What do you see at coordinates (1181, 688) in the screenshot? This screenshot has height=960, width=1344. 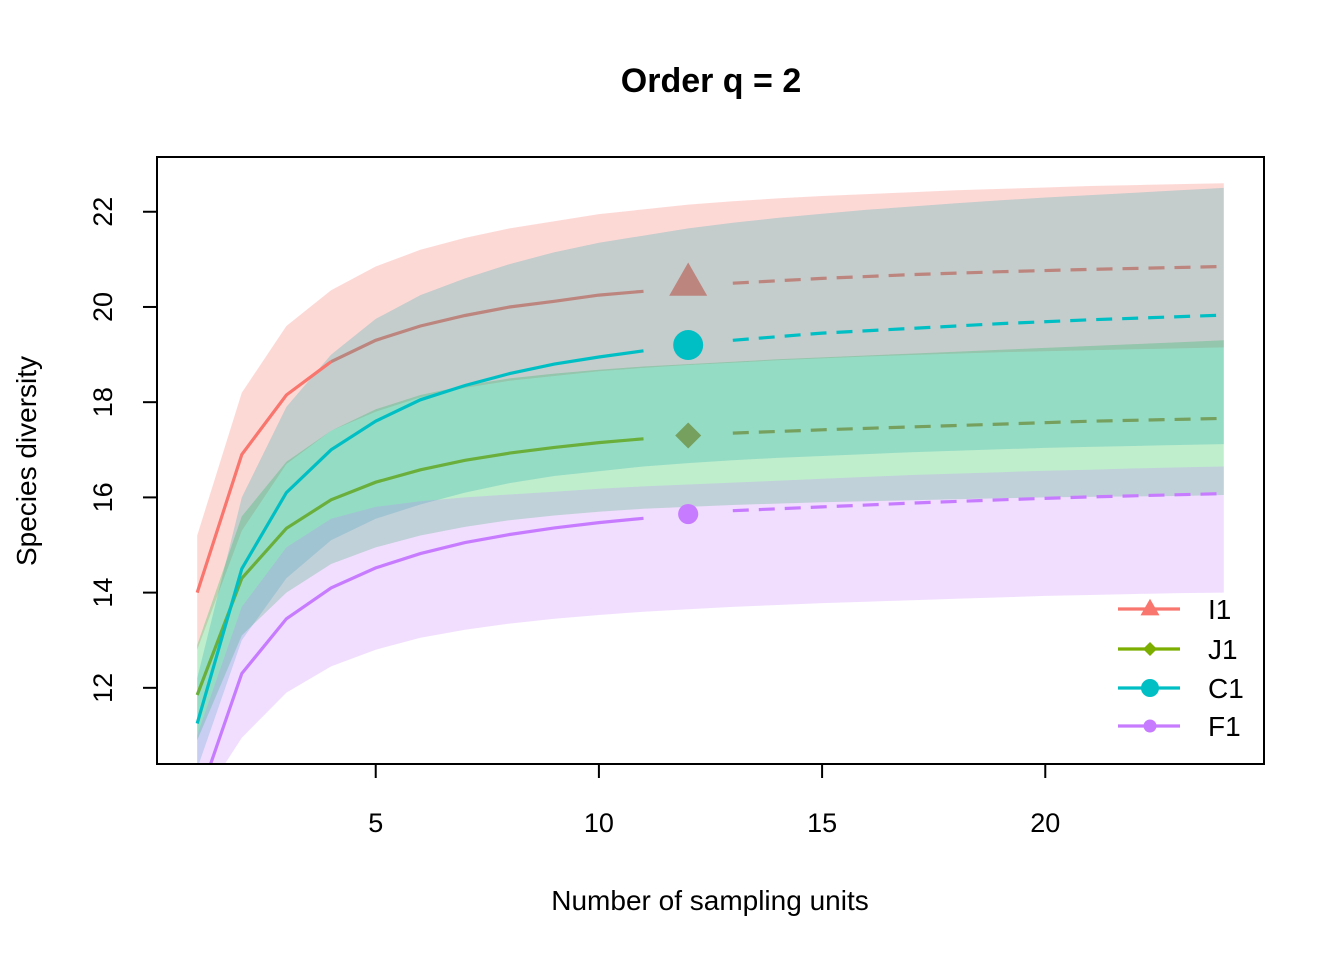 I see `legend-item-c1: C1` at bounding box center [1181, 688].